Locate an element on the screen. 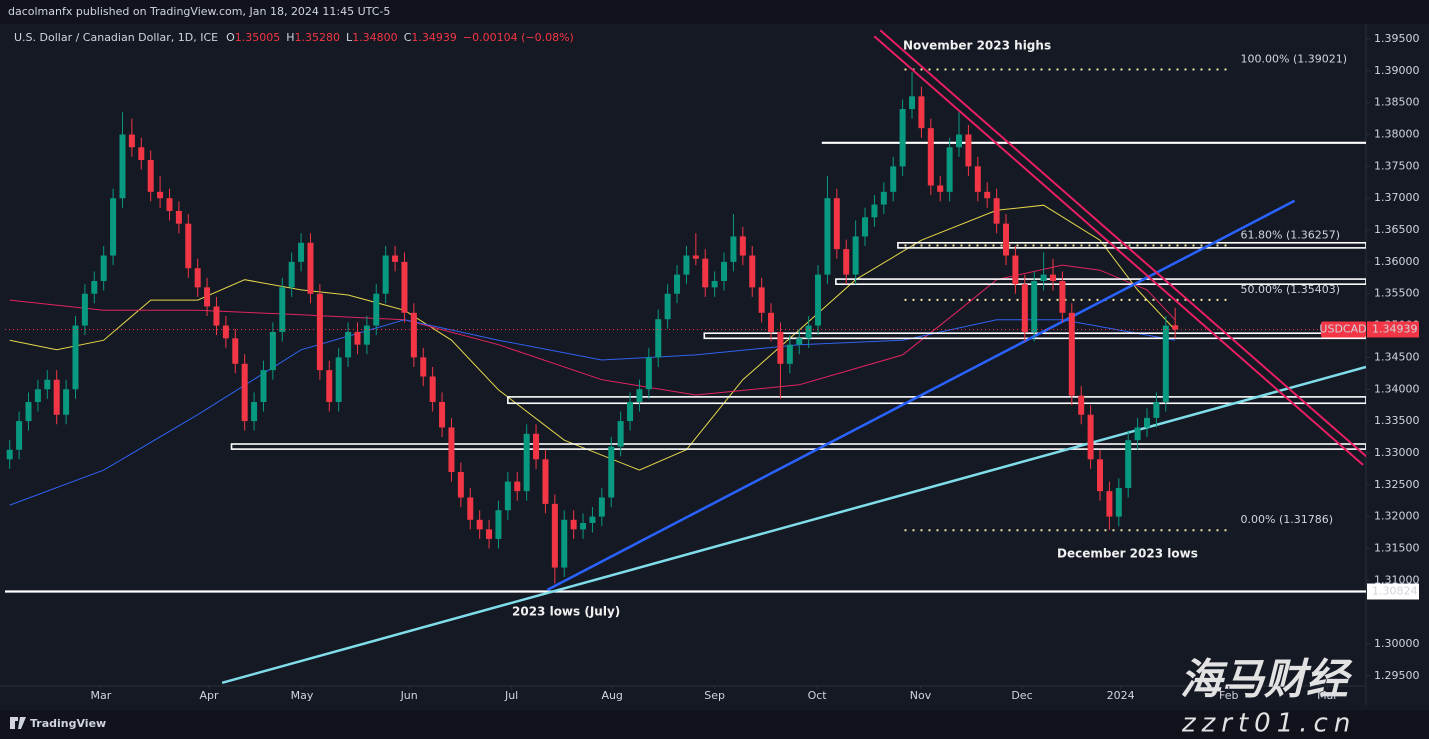  y-tick-label: 1.39000 is located at coordinates (1397, 70).